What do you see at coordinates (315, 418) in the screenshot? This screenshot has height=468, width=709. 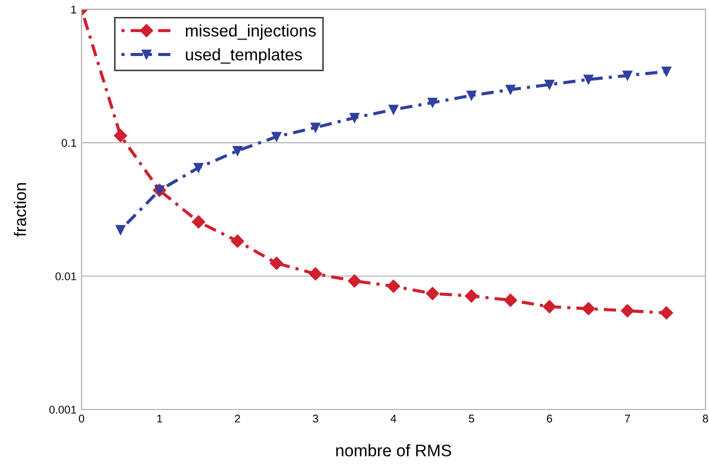 I see `x-tick-label: 3` at bounding box center [315, 418].